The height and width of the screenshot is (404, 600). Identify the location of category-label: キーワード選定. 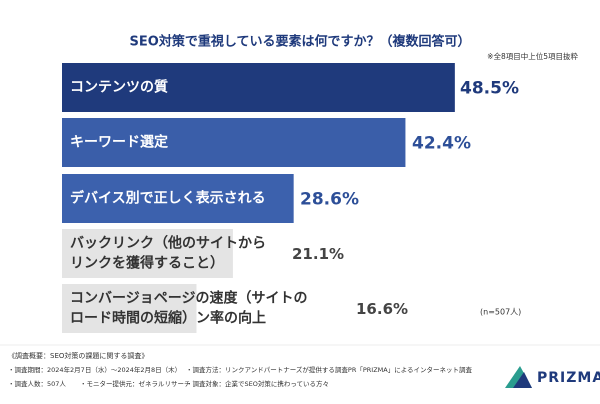
(119, 142).